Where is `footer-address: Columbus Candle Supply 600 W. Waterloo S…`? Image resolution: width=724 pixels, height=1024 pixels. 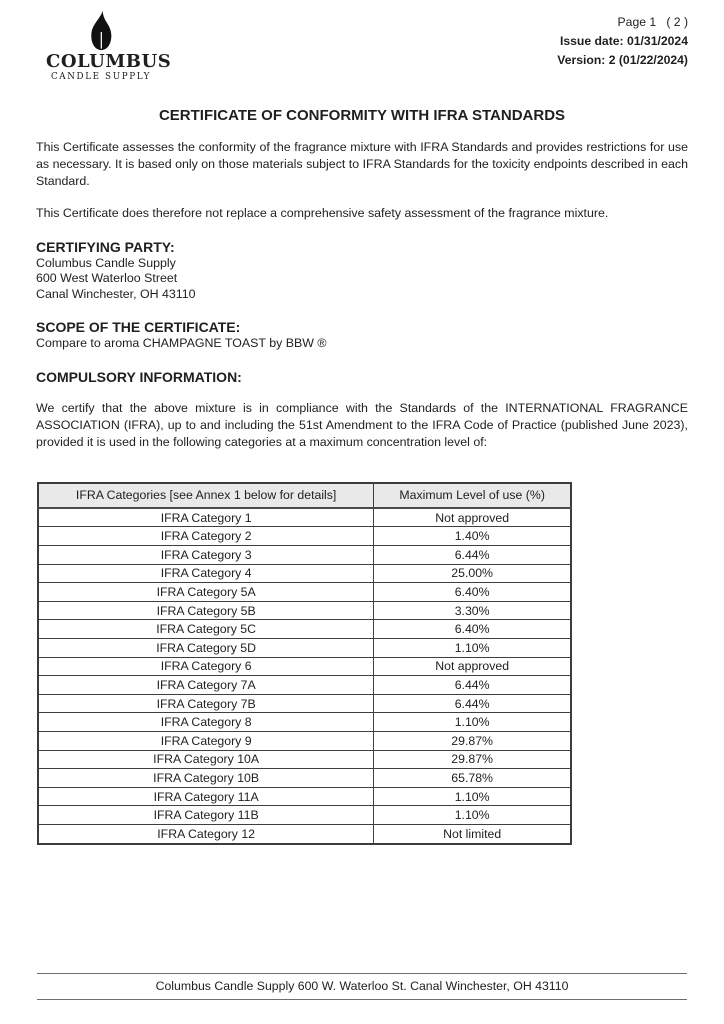 footer-address: Columbus Candle Supply 600 W. Waterloo S… is located at coordinates (362, 986).